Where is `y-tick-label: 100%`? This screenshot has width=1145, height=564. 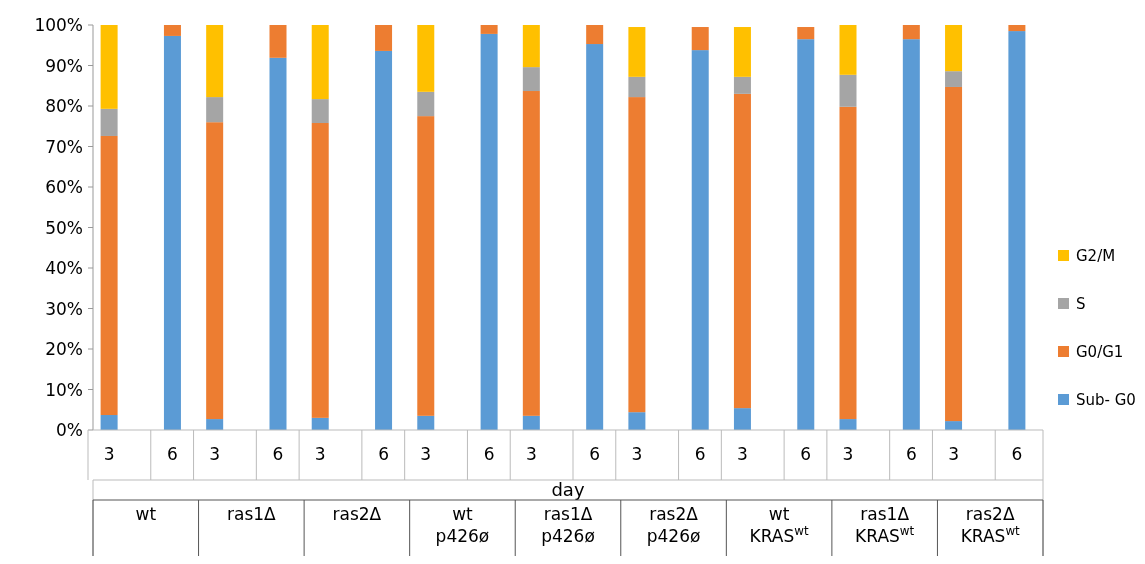
y-tick-label: 100% is located at coordinates (58, 25).